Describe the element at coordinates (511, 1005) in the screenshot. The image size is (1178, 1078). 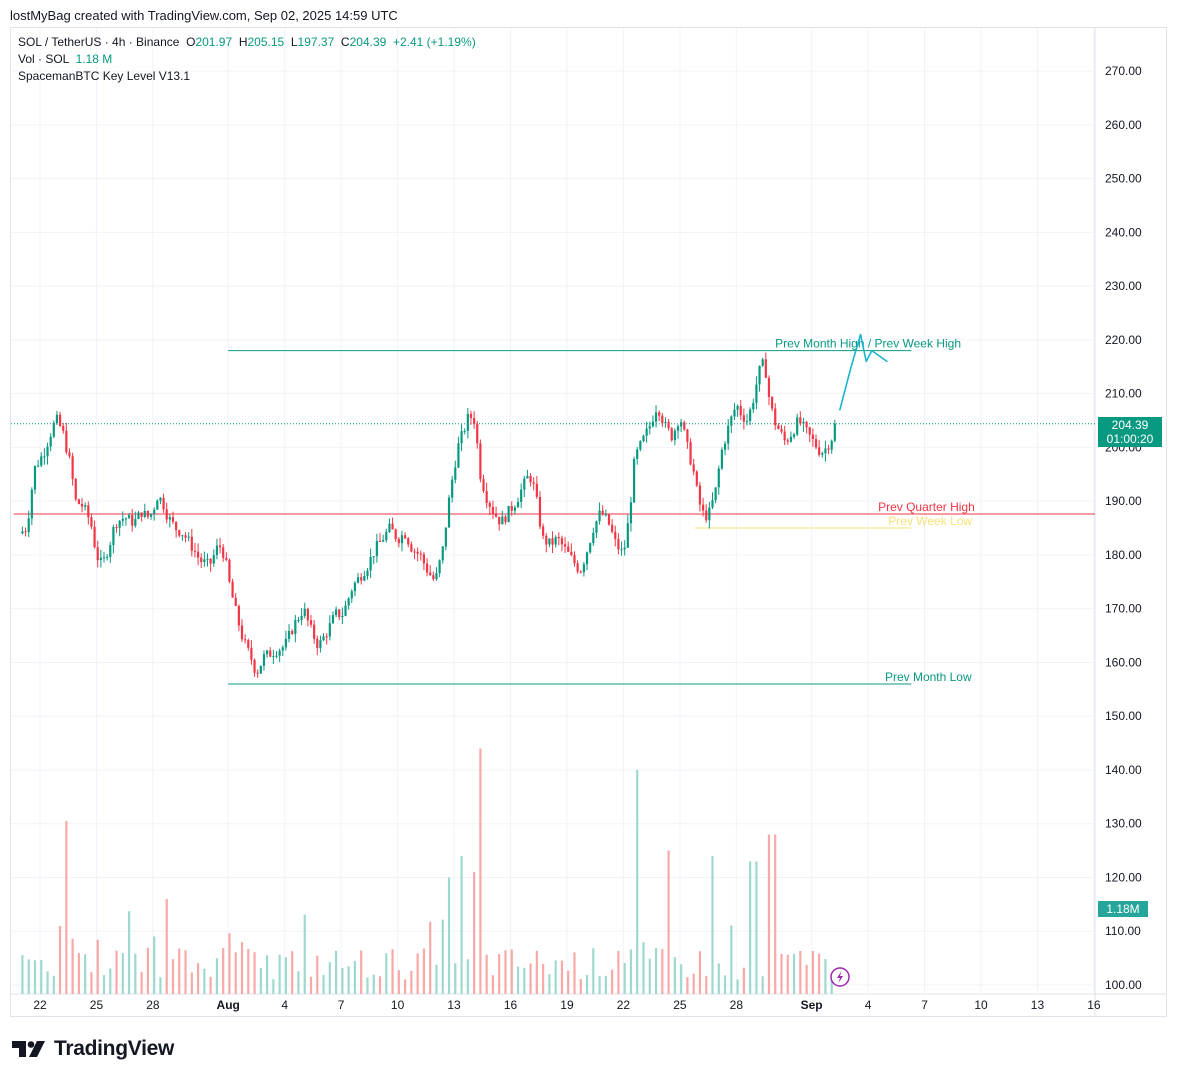
I see `time-tick-label: 16` at that location.